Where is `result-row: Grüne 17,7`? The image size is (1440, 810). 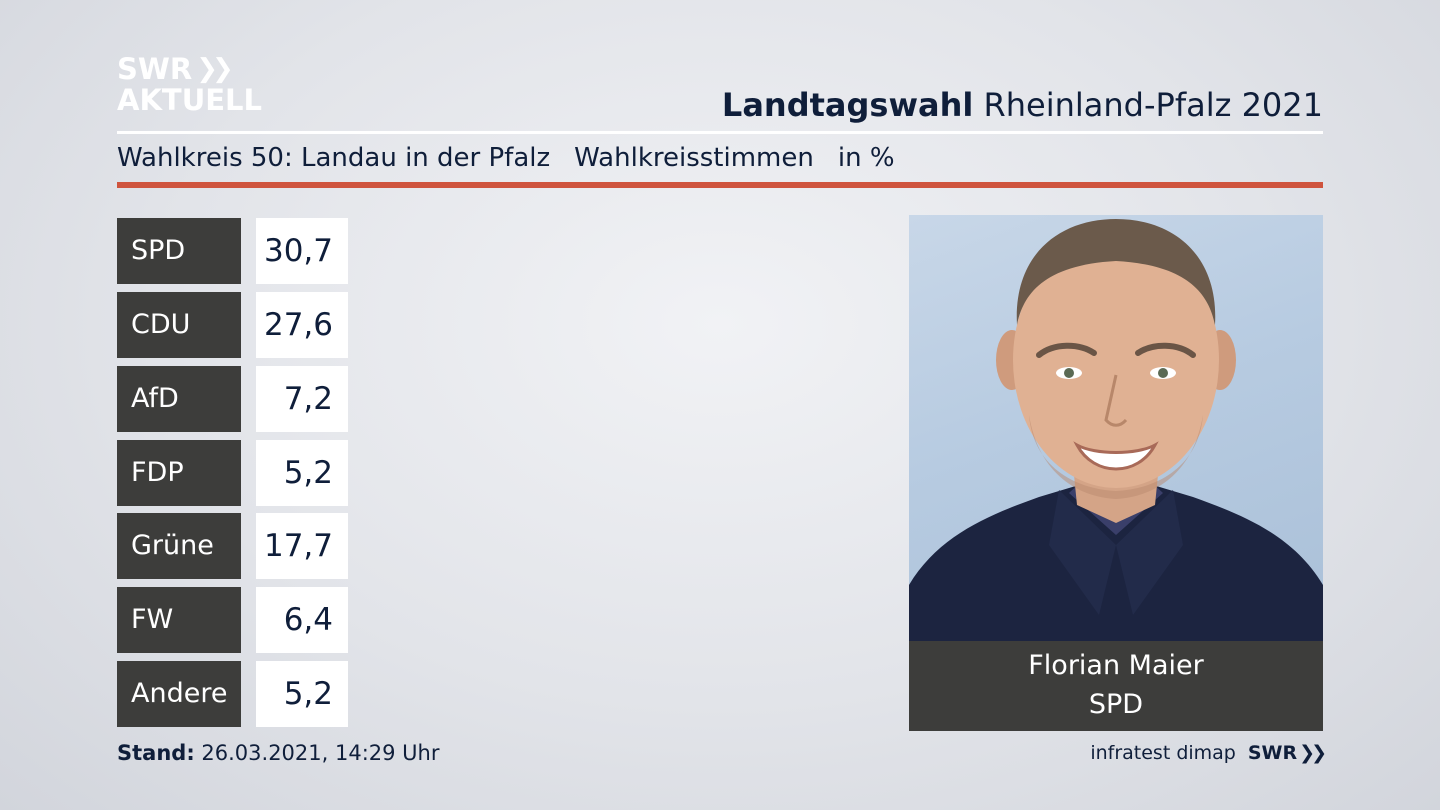
result-row: Grüne 17,7 is located at coordinates (232, 546).